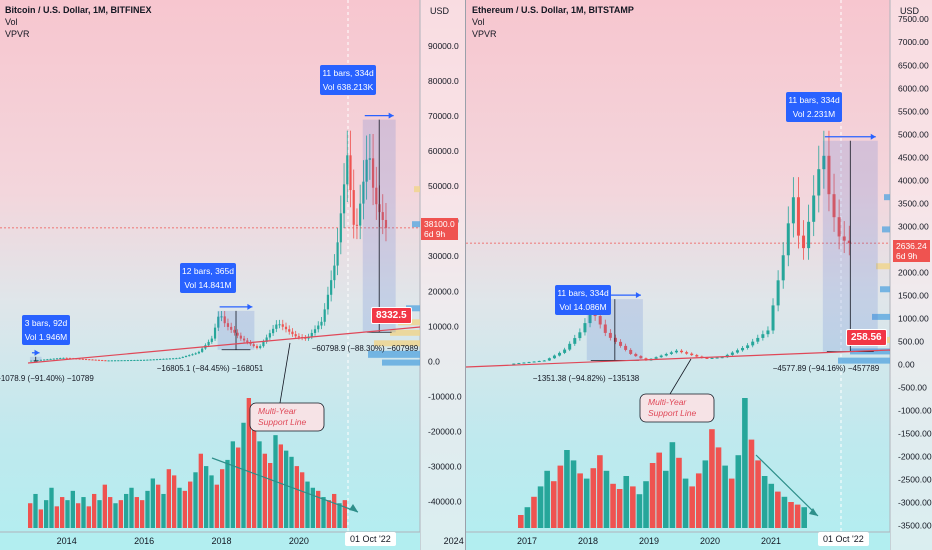 The width and height of the screenshot is (932, 550). I want to click on axis-unit-label: USD, so click(440, 11).